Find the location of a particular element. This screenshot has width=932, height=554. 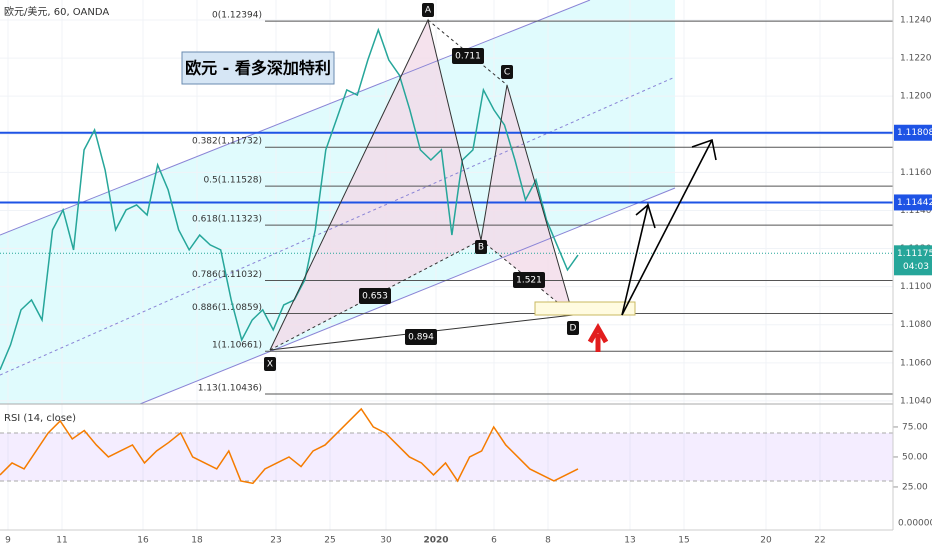

point-label: X is located at coordinates (270, 365).